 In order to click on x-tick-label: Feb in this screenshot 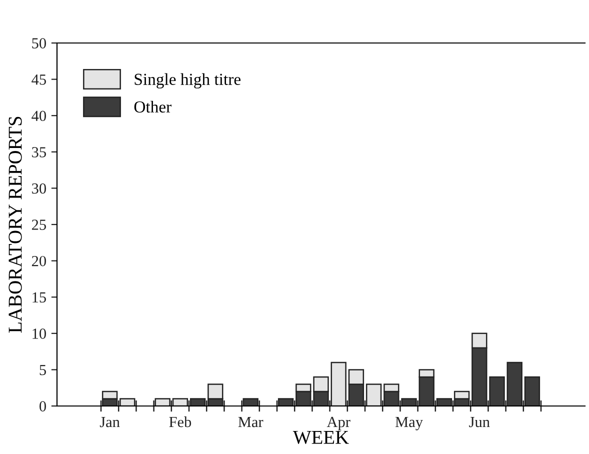, I will do `click(180, 422)`.